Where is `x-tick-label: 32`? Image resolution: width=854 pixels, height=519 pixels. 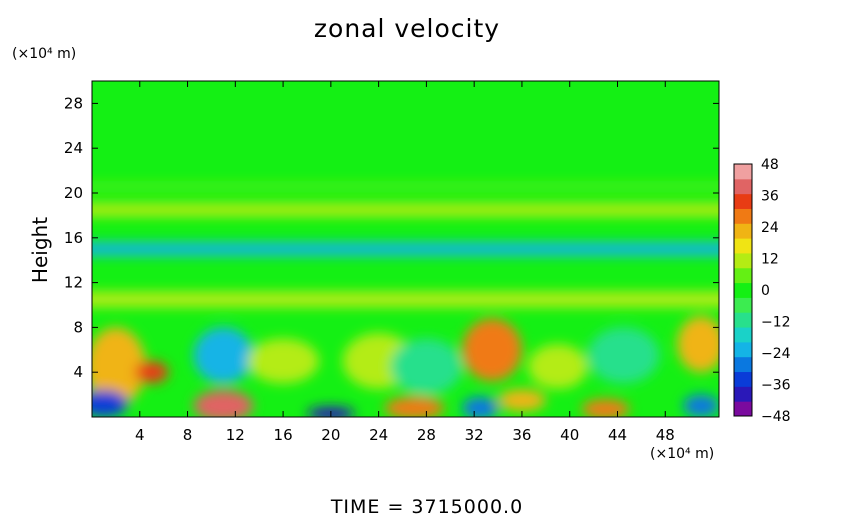
x-tick-label: 32 is located at coordinates (474, 435).